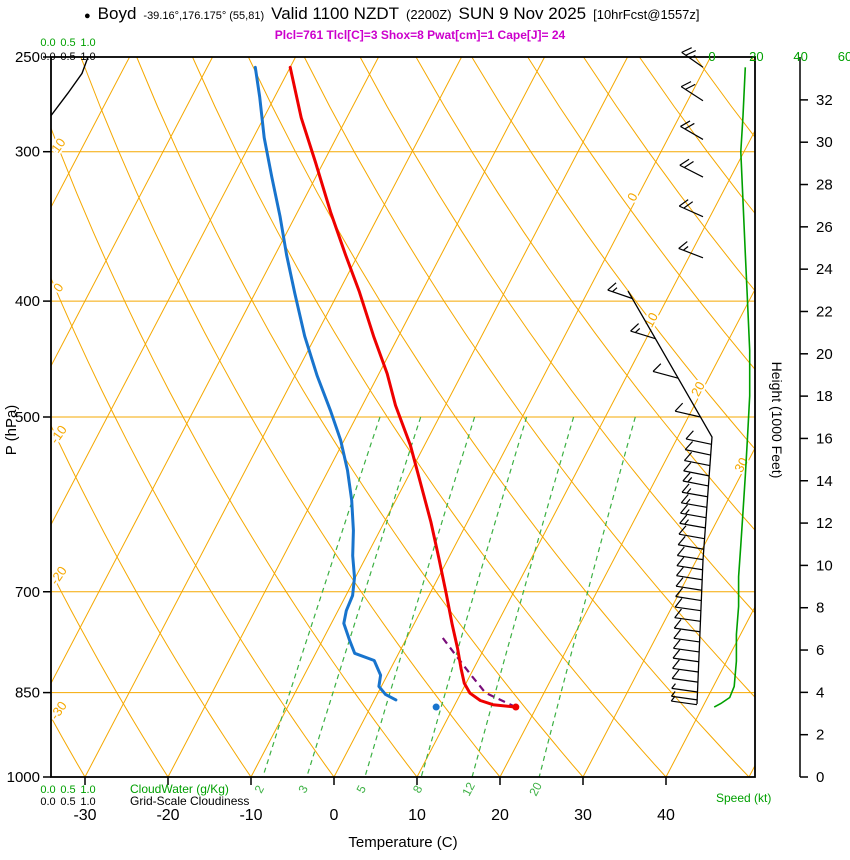 The width and height of the screenshot is (850, 860). Describe the element at coordinates (824, 311) in the screenshot. I see `svg-text: 22` at that location.